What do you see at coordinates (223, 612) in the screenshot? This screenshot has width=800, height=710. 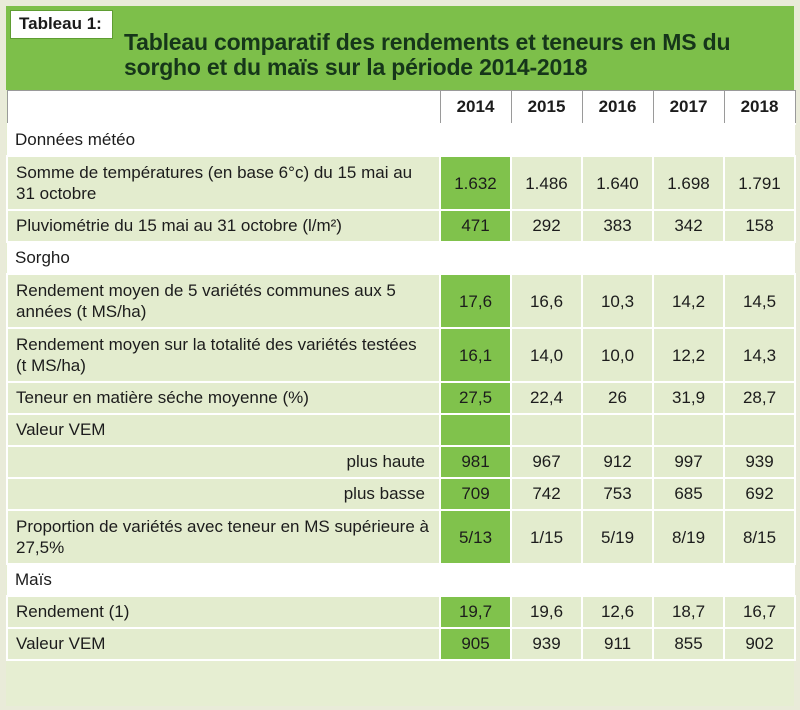 I see `row-label: Rendement (1)` at bounding box center [223, 612].